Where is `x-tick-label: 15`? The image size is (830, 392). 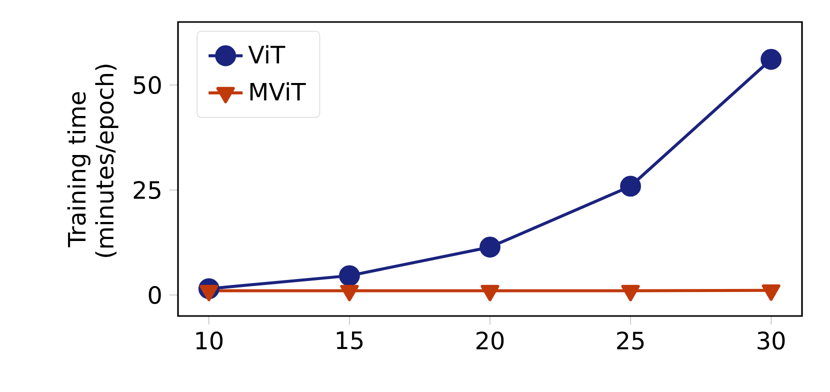
x-tick-label: 15 is located at coordinates (349, 341).